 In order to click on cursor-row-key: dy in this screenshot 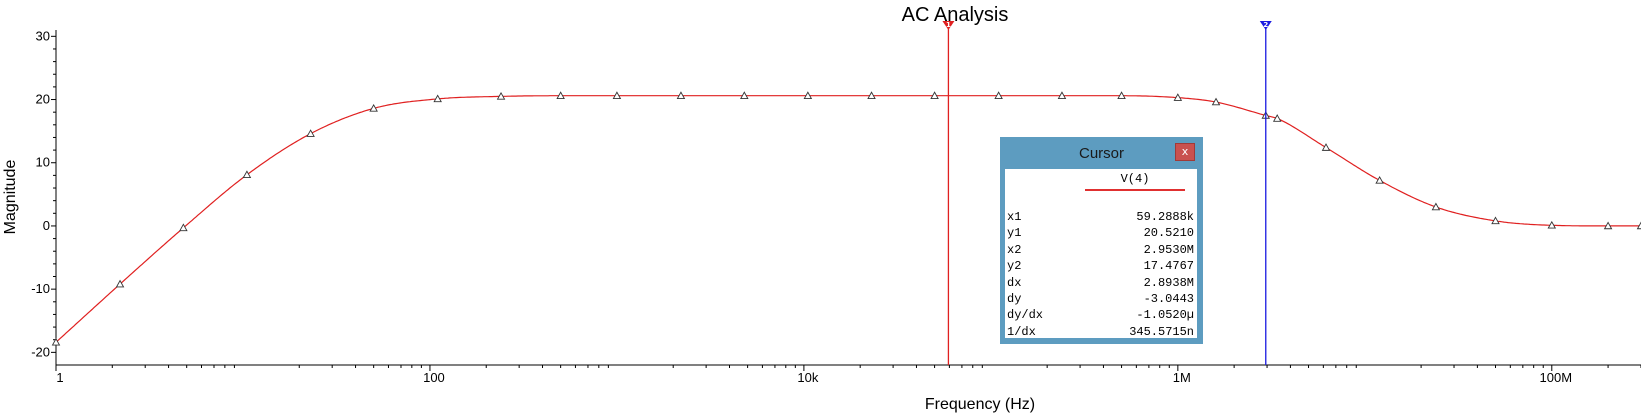, I will do `click(1014, 298)`.